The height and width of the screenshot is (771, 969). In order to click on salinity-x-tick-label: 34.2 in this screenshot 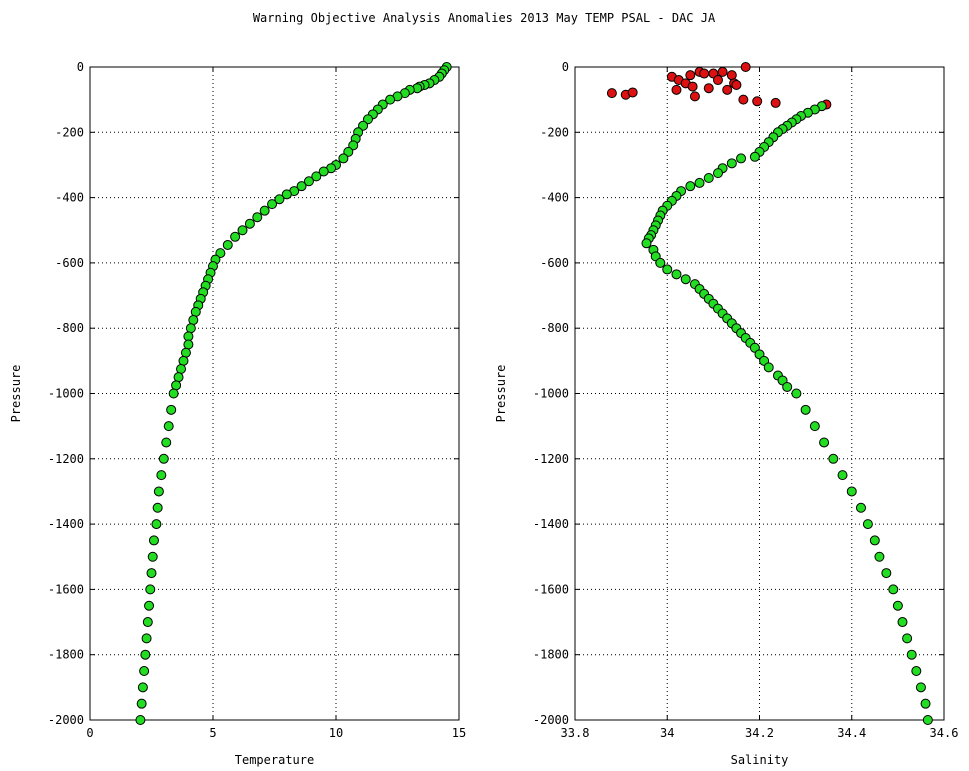, I will do `click(759, 733)`.